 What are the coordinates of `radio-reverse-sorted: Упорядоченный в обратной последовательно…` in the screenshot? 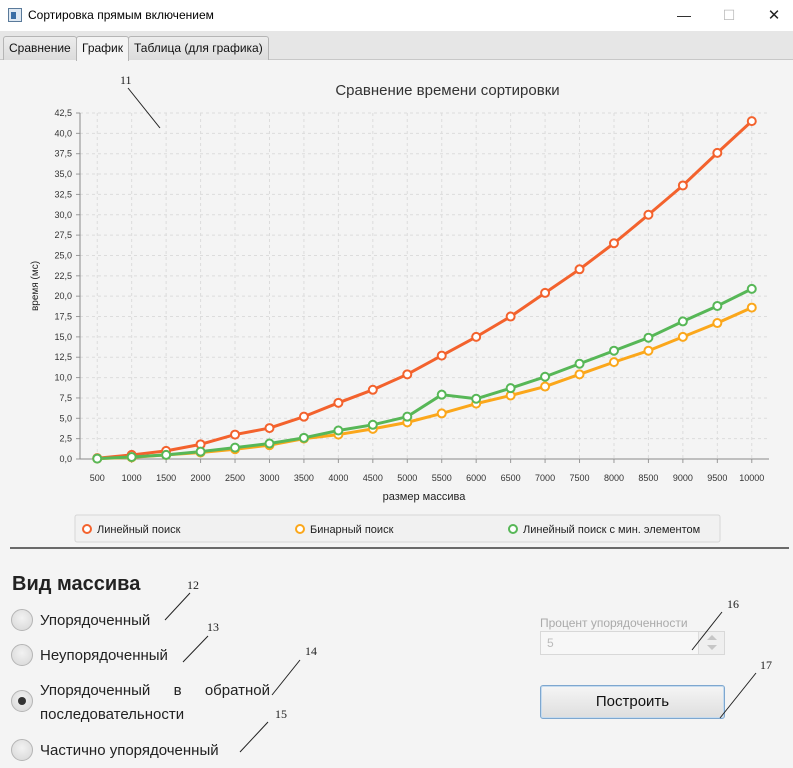 It's located at (140, 704).